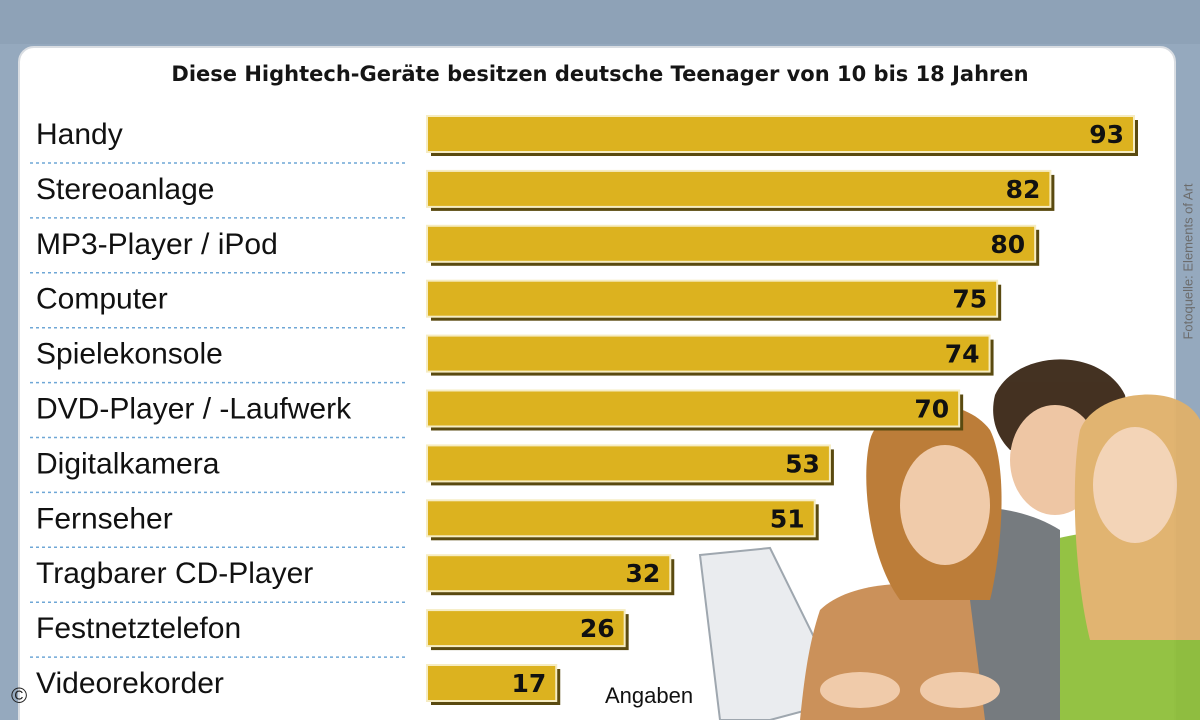 Image resolution: width=1200 pixels, height=720 pixels. What do you see at coordinates (528, 683) in the screenshot?
I see `bar-value-label: 17` at bounding box center [528, 683].